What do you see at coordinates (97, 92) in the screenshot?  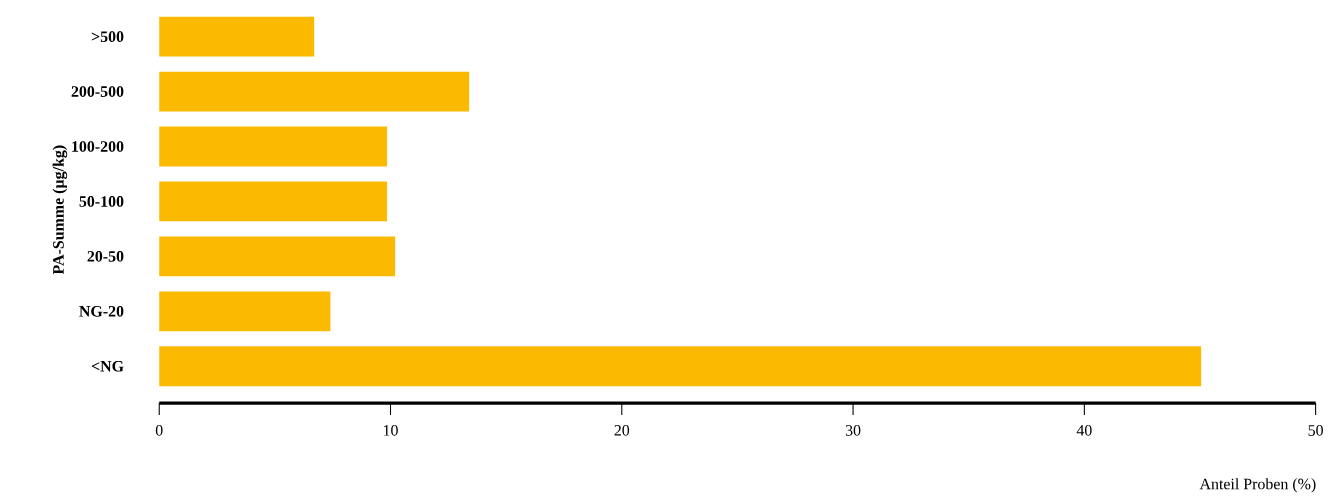 I see `y-tick-label: 200-500` at bounding box center [97, 92].